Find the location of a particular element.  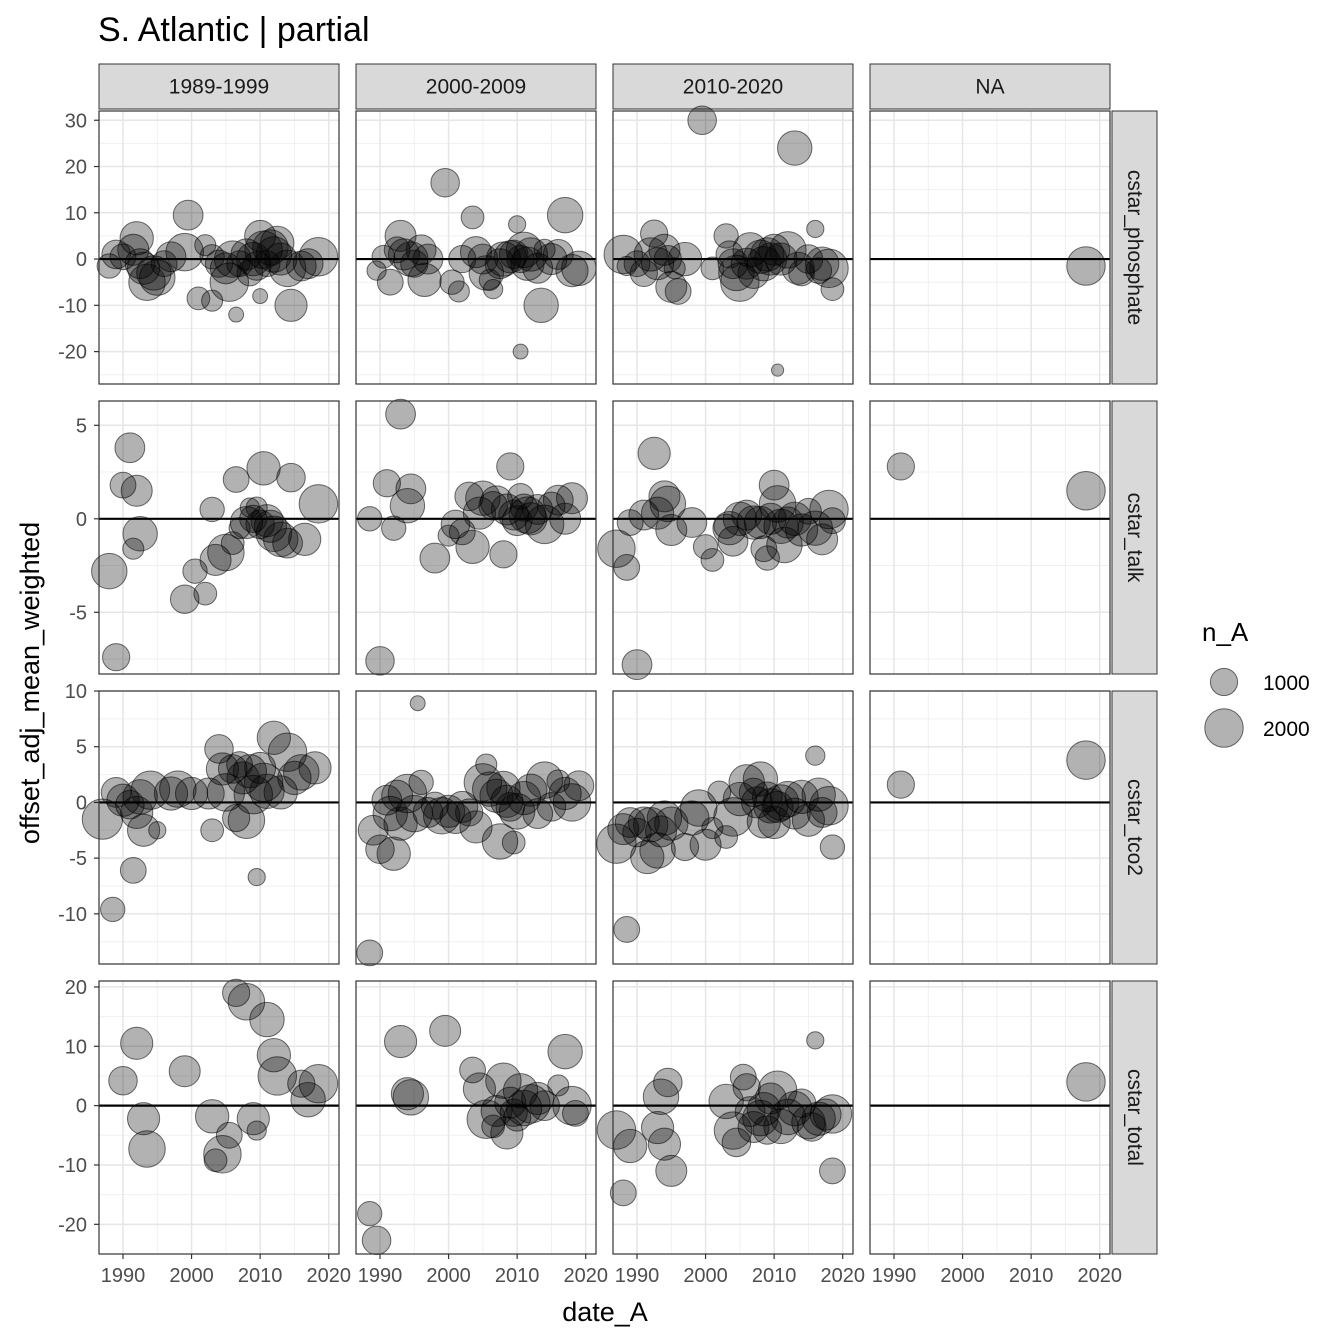

legend-key-background is located at coordinates (1224, 728).